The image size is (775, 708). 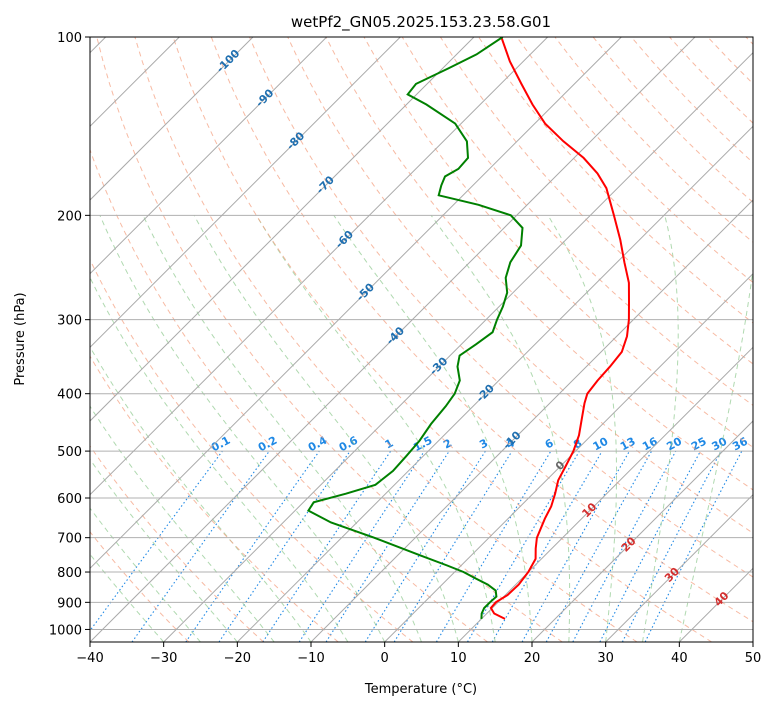 What do you see at coordinates (601, 444) in the screenshot?
I see `mixing-ratio-label: 10` at bounding box center [601, 444].